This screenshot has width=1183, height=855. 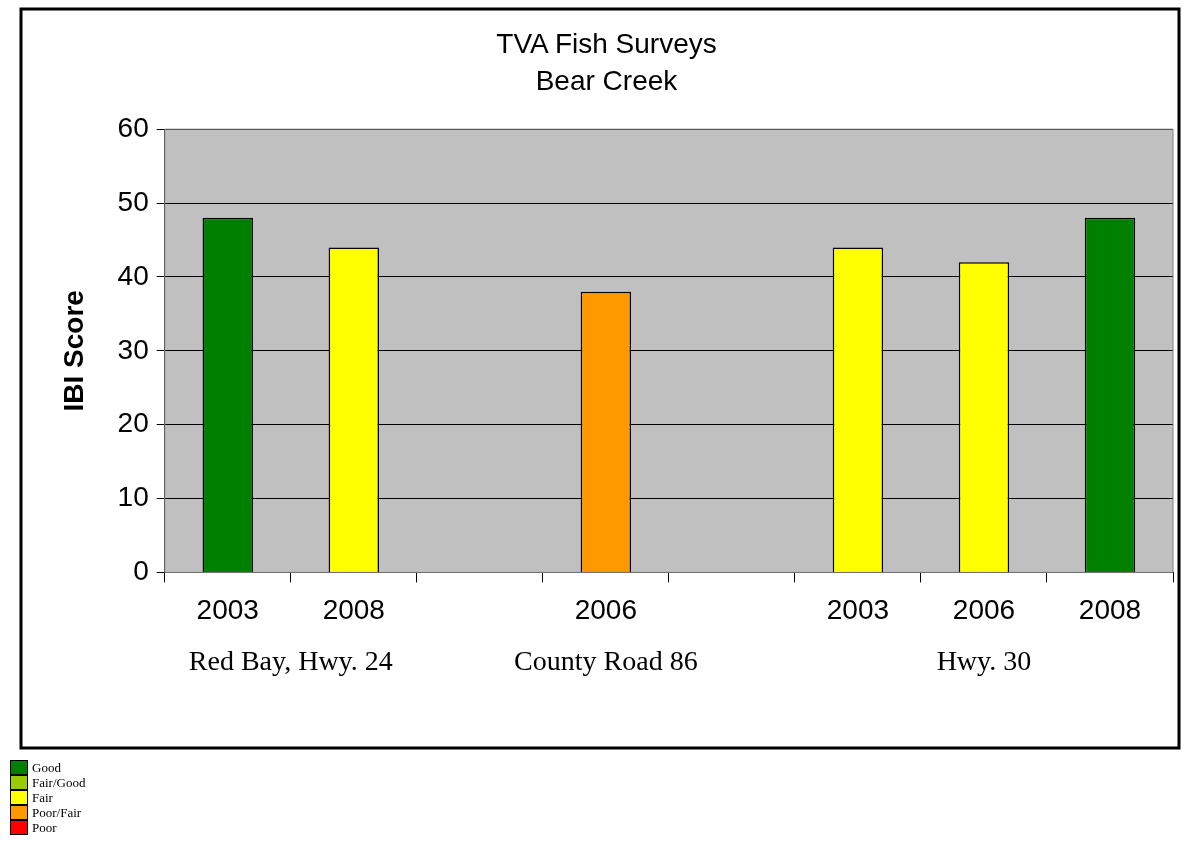 What do you see at coordinates (141, 571) in the screenshot?
I see `y-tick-label: 0` at bounding box center [141, 571].